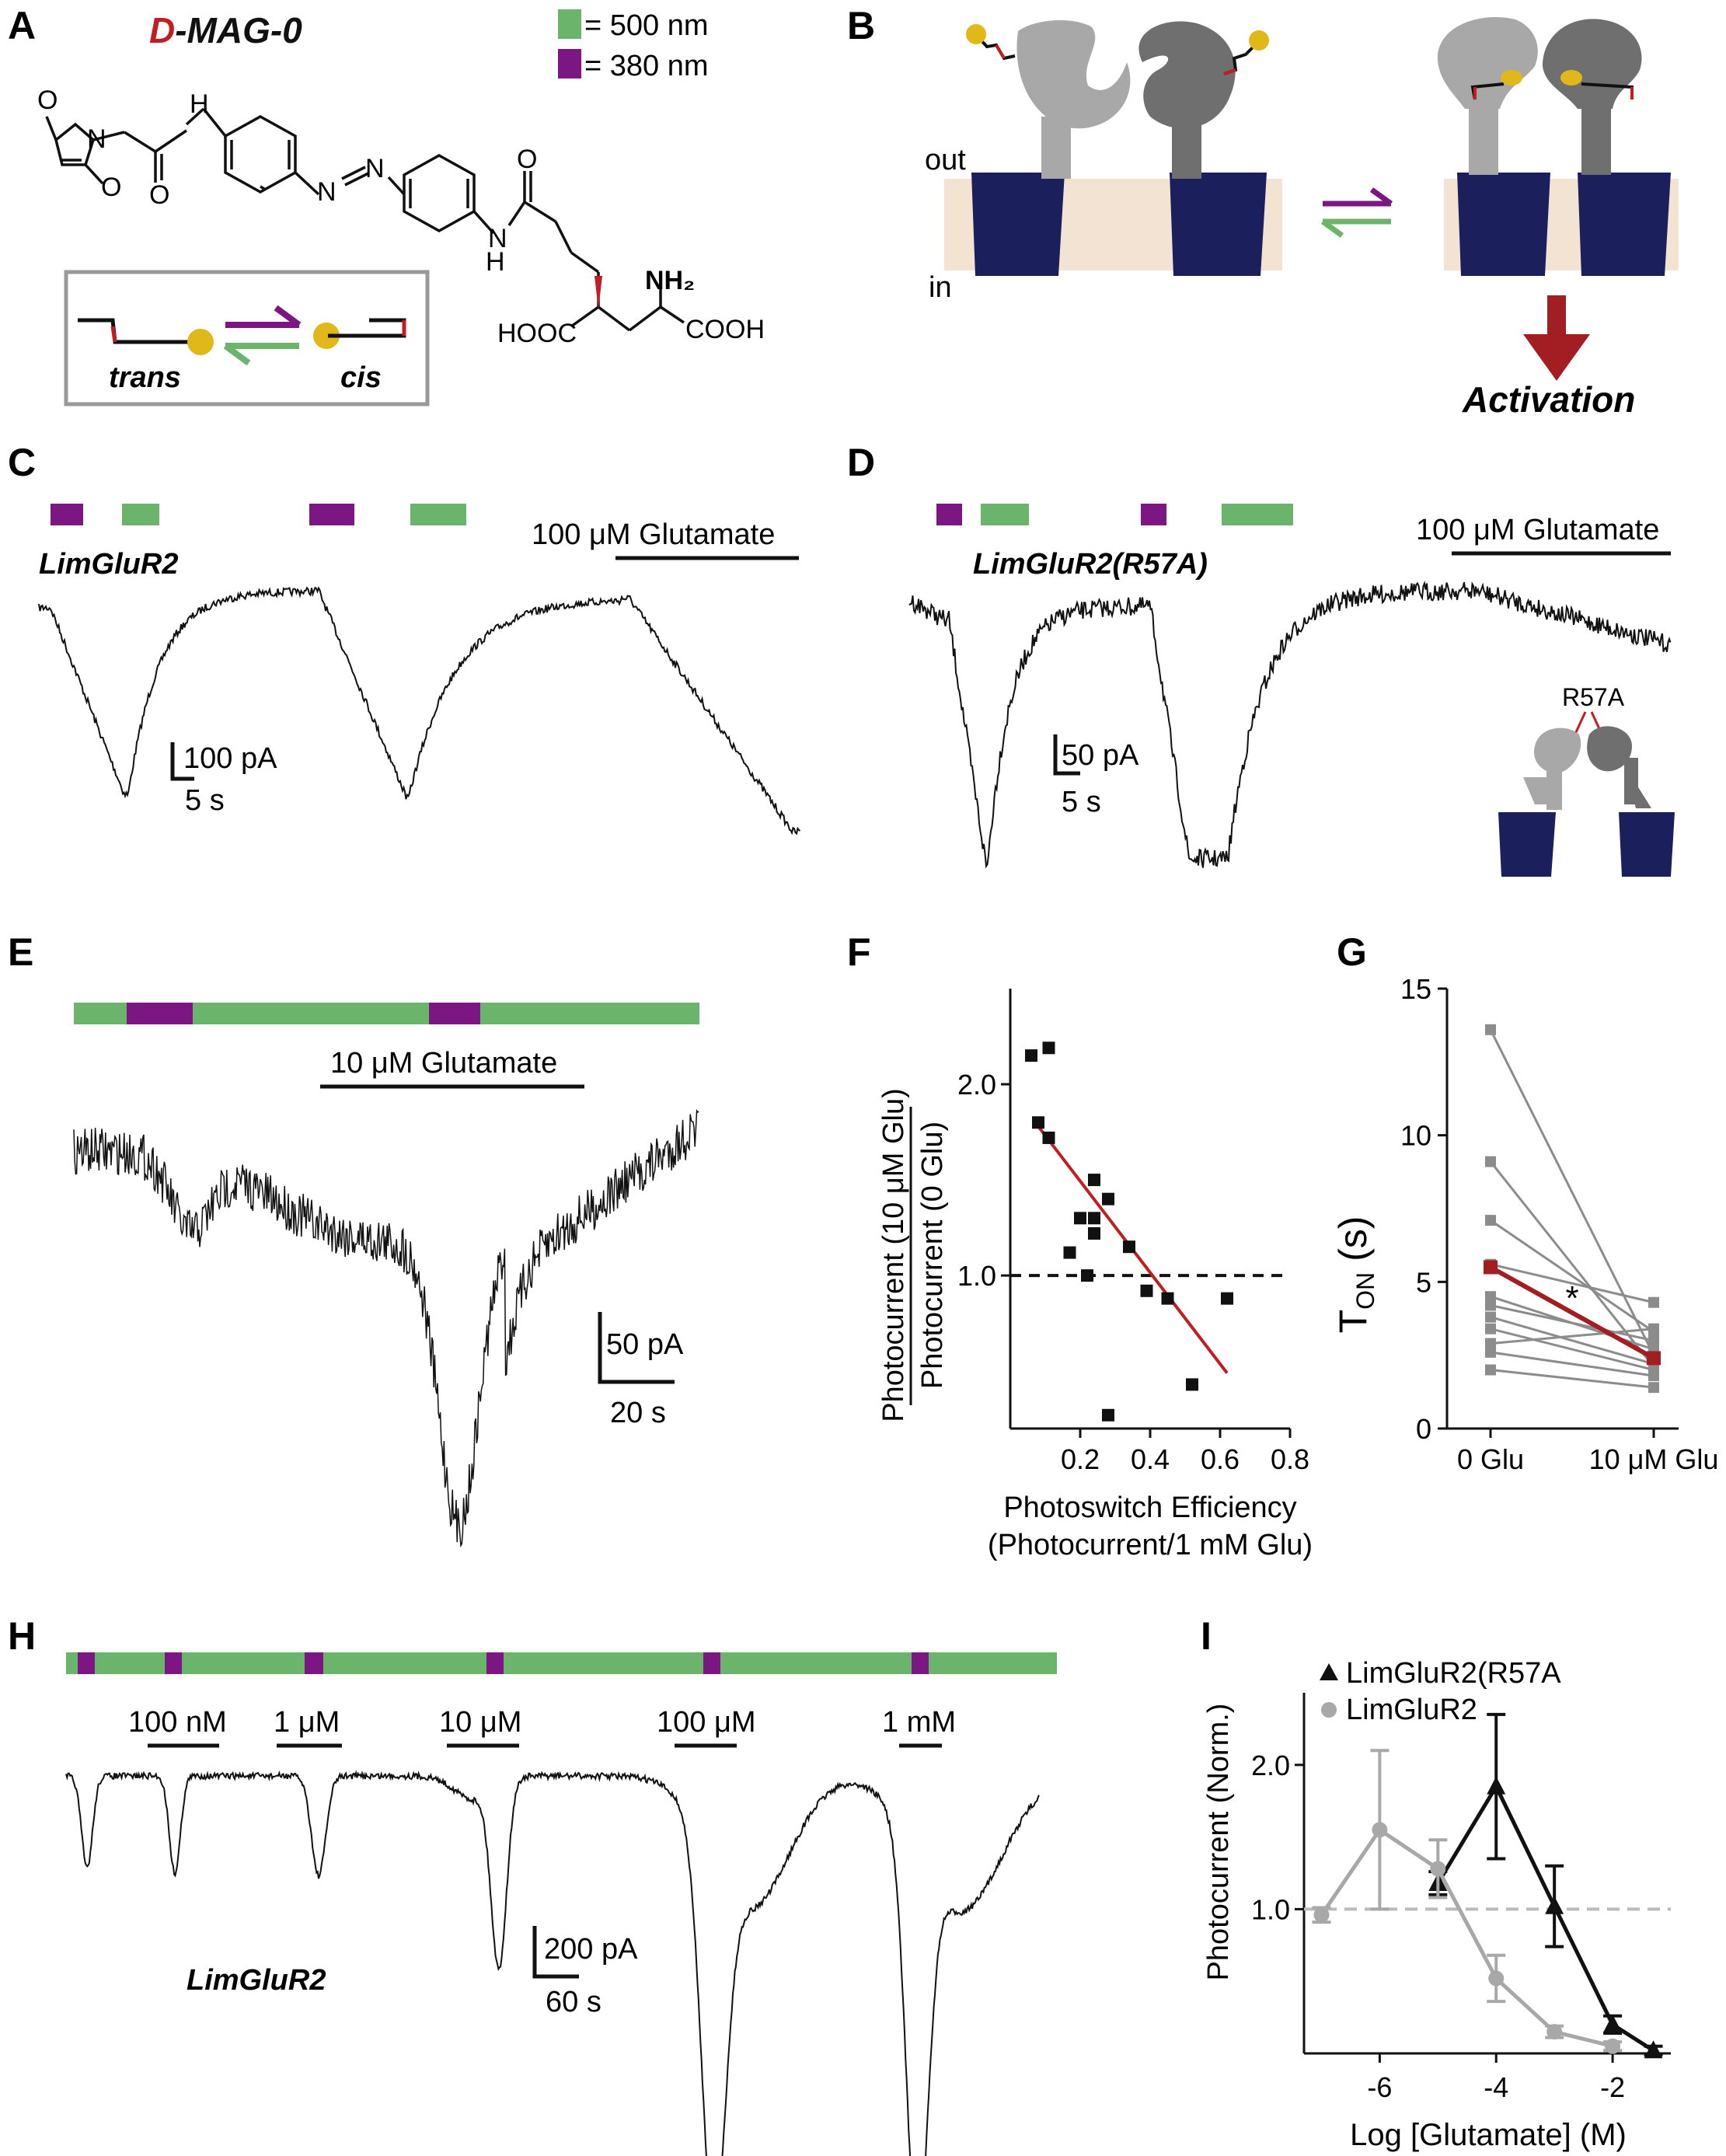  I want to click on glutamate-label: 100 μM Glutamate, so click(653, 534).